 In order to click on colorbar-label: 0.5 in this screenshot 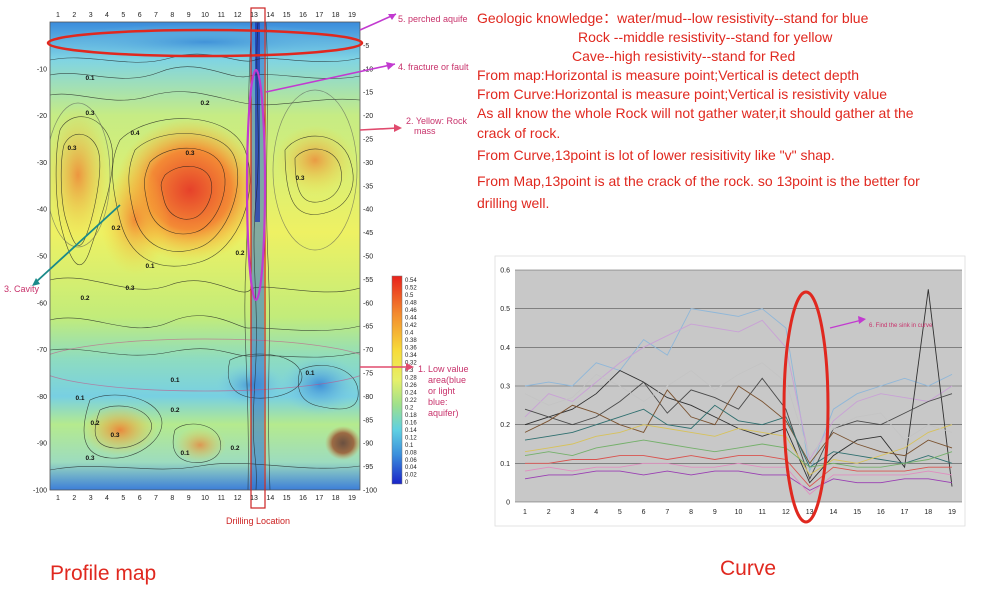, I will do `click(409, 296)`.